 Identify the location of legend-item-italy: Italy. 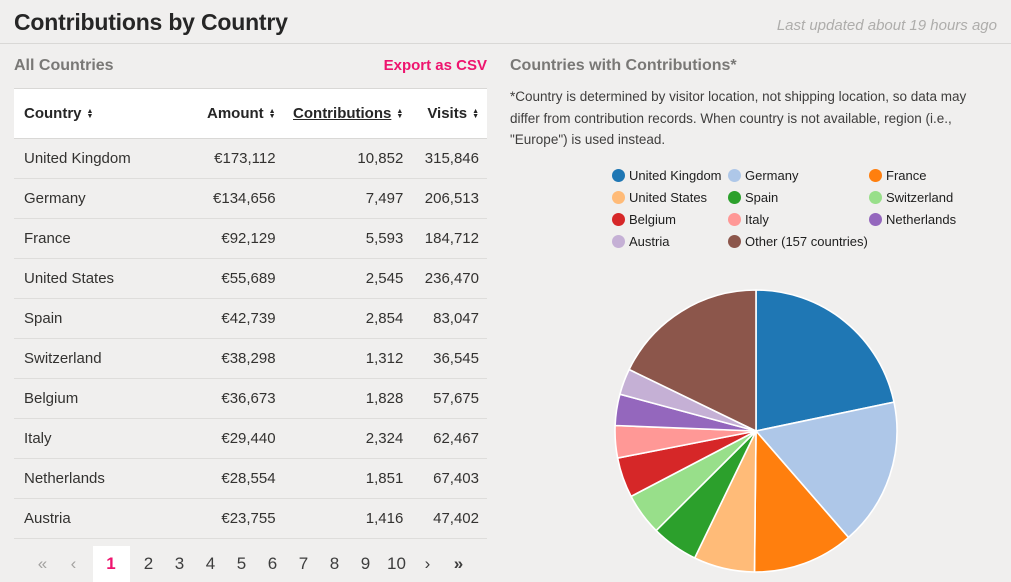
(798, 219).